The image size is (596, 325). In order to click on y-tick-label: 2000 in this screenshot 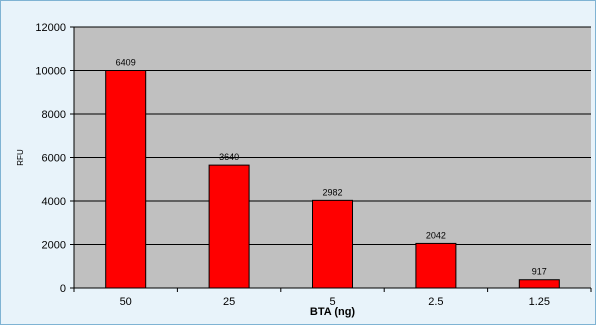, I will do `click(54, 246)`.